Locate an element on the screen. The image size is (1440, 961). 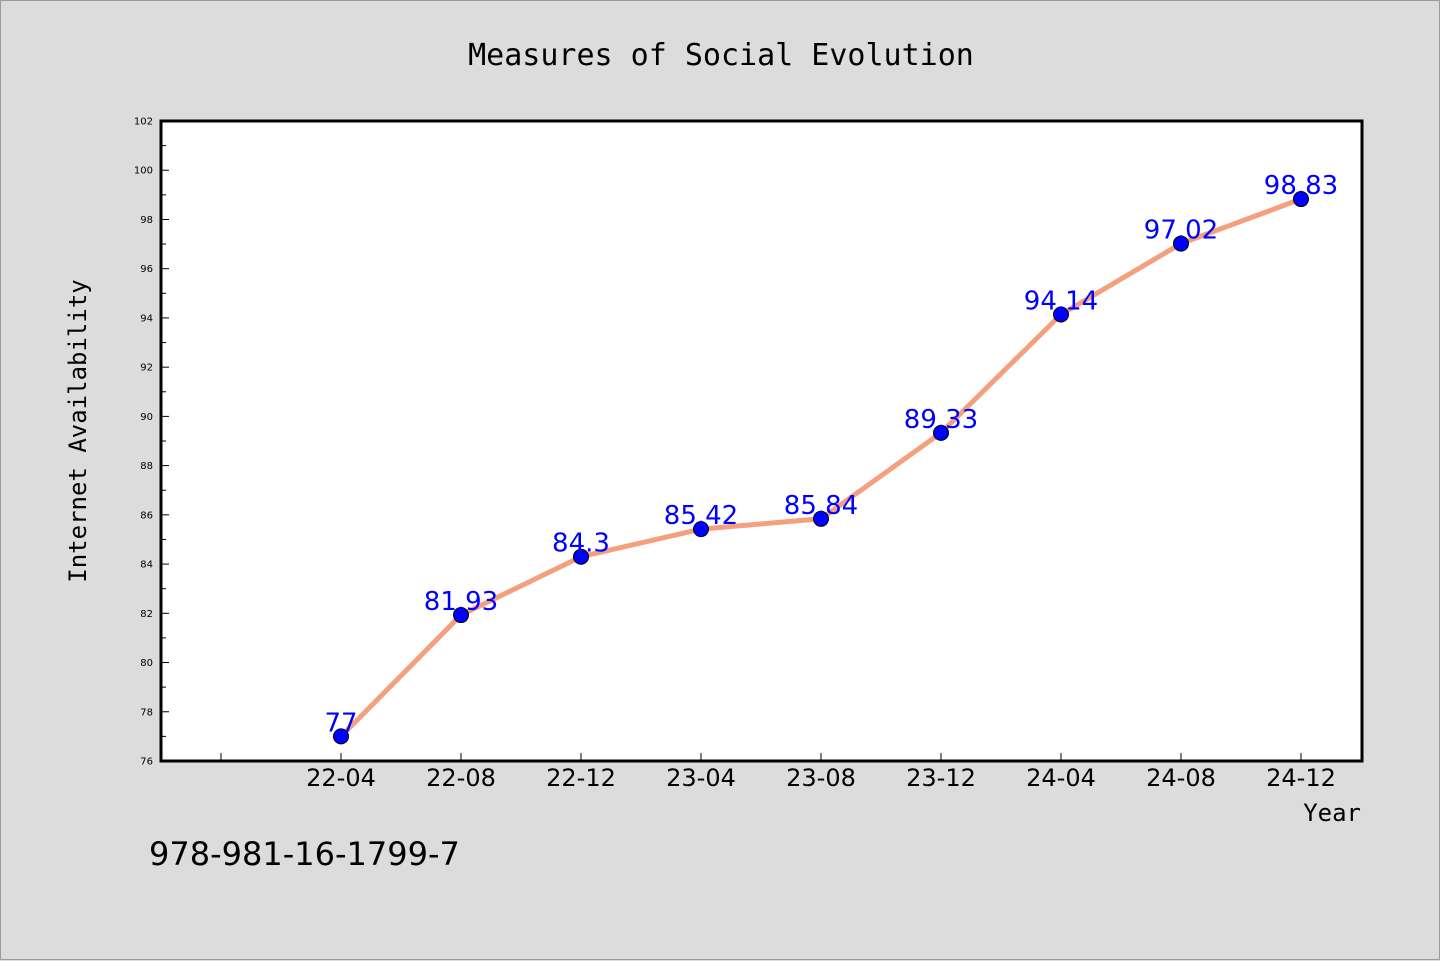
y-axis-title: Internet Availability is located at coordinates (78, 430).